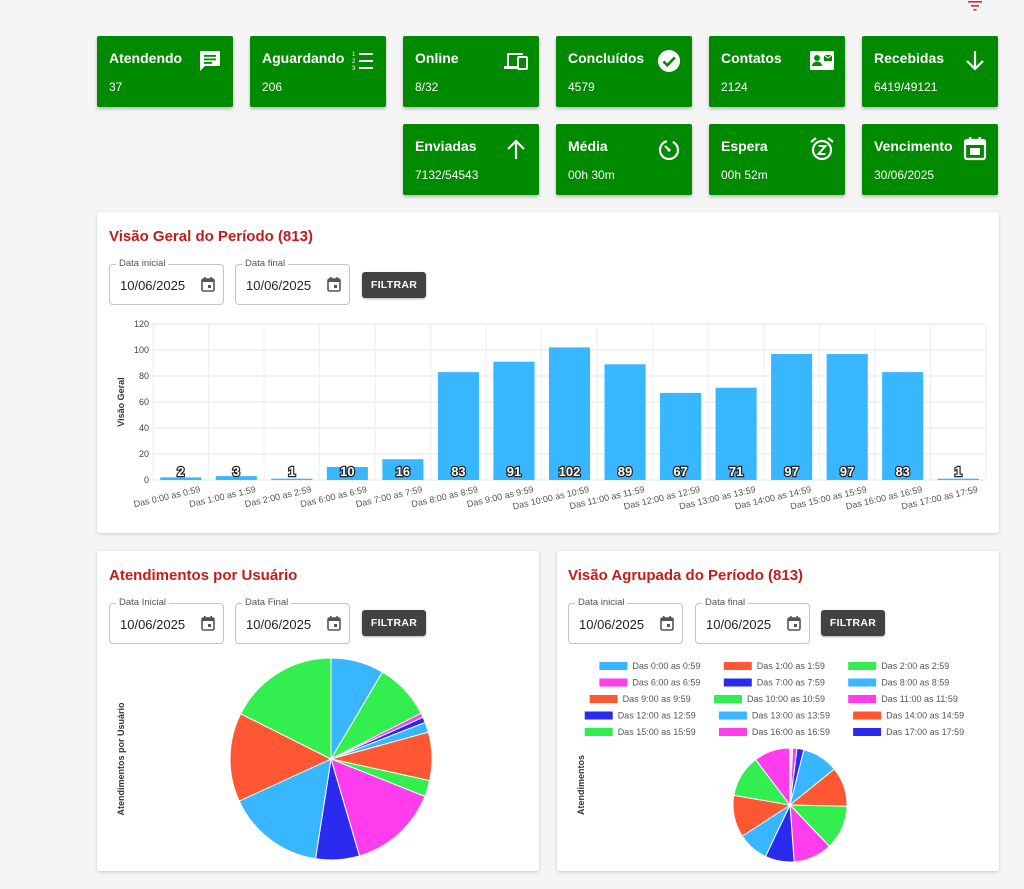 This screenshot has width=1024, height=889. What do you see at coordinates (394, 623) in the screenshot?
I see `users-filter-button: FILTRAR` at bounding box center [394, 623].